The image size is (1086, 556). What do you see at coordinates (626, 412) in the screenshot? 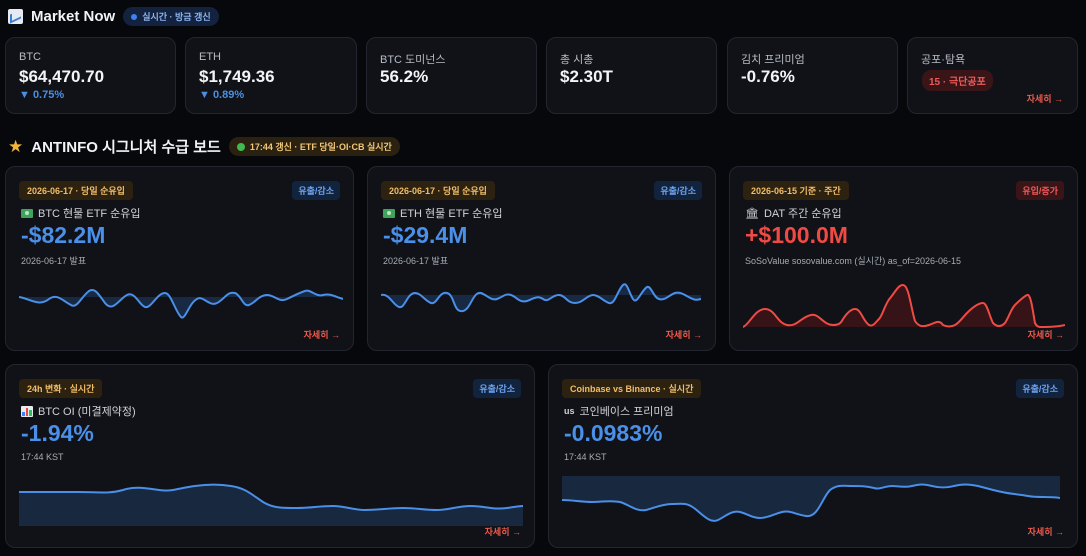
I see `card-name-label: 코인베이스 프리미엄` at bounding box center [626, 412].